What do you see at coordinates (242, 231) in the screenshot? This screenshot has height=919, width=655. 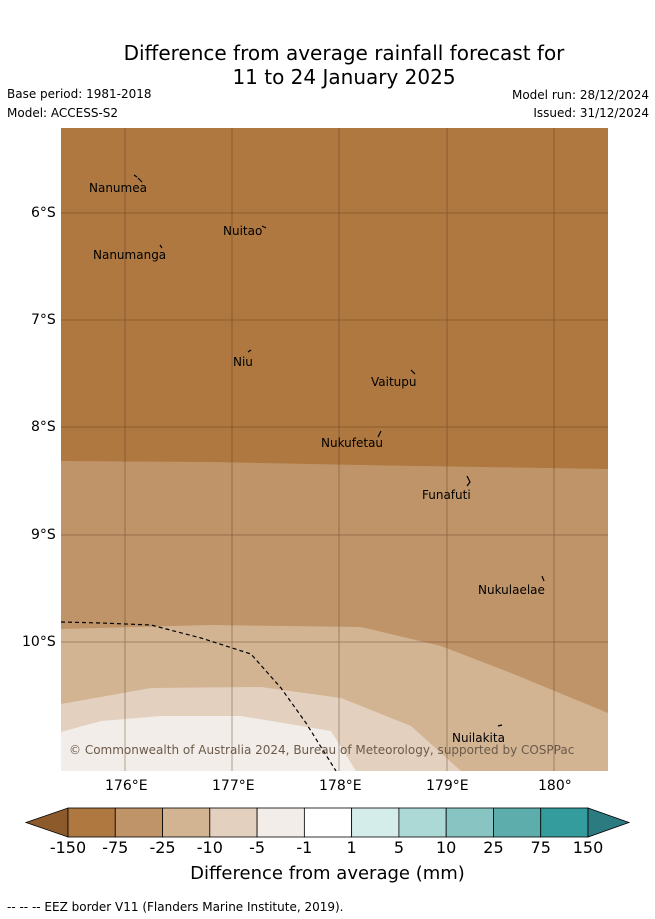 I see `place-label-nuitao: Nuitao` at bounding box center [242, 231].